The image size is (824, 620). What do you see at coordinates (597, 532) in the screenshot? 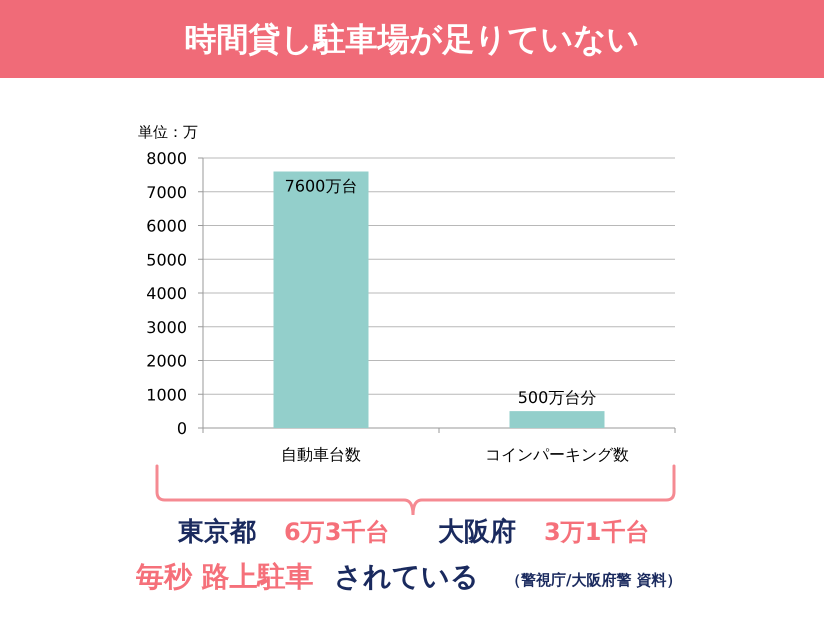
I see `text: 3万1千台` at bounding box center [597, 532].